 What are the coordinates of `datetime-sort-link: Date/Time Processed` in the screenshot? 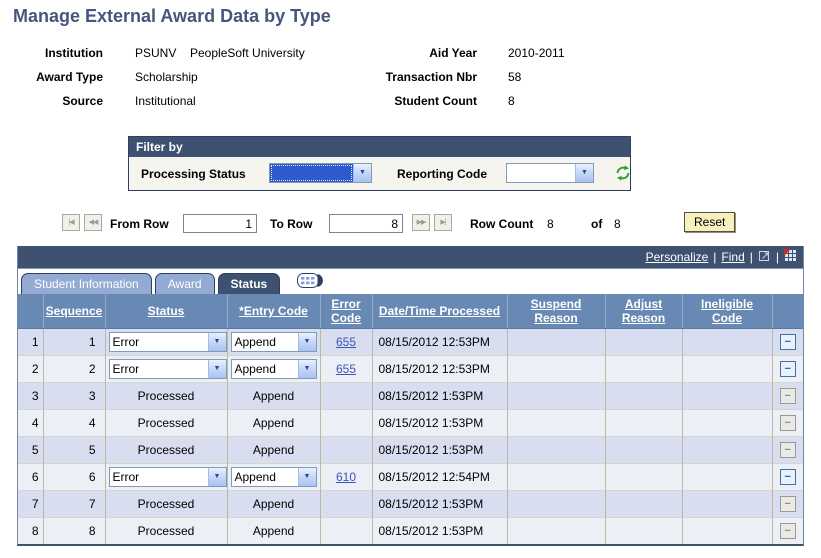 It's located at (439, 311).